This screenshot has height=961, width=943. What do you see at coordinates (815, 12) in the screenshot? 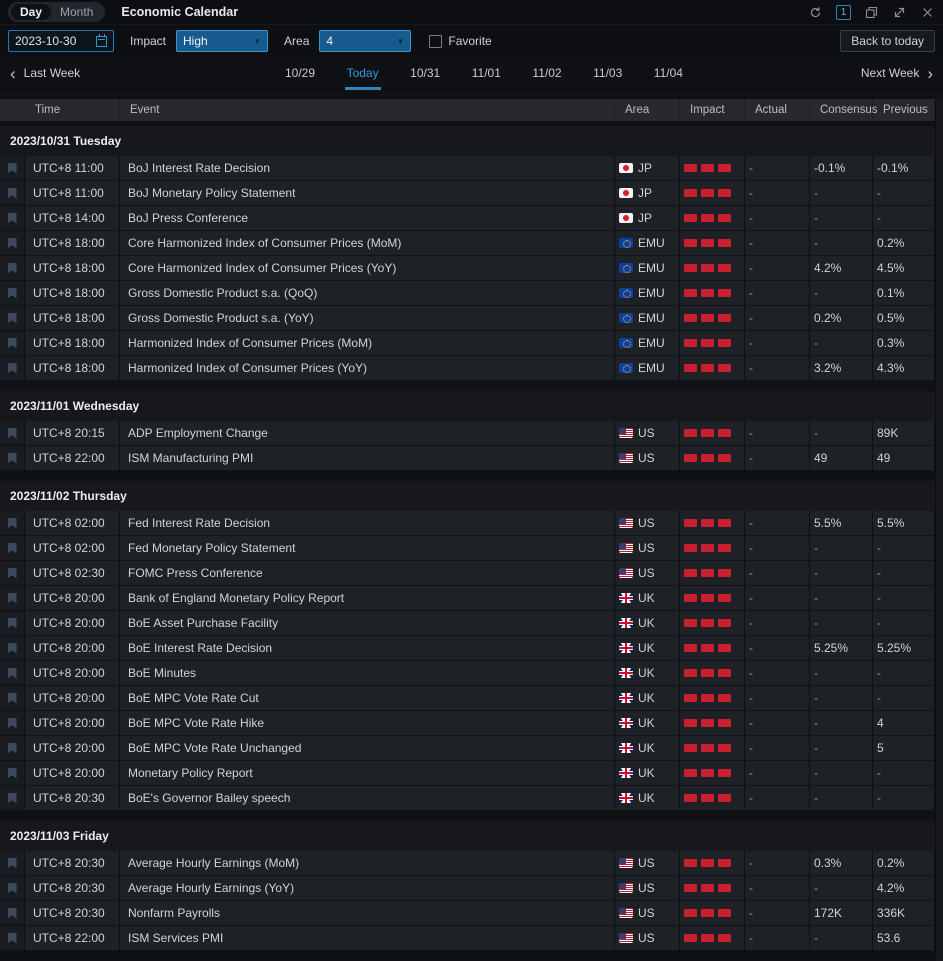
I see `refresh-icon` at bounding box center [815, 12].